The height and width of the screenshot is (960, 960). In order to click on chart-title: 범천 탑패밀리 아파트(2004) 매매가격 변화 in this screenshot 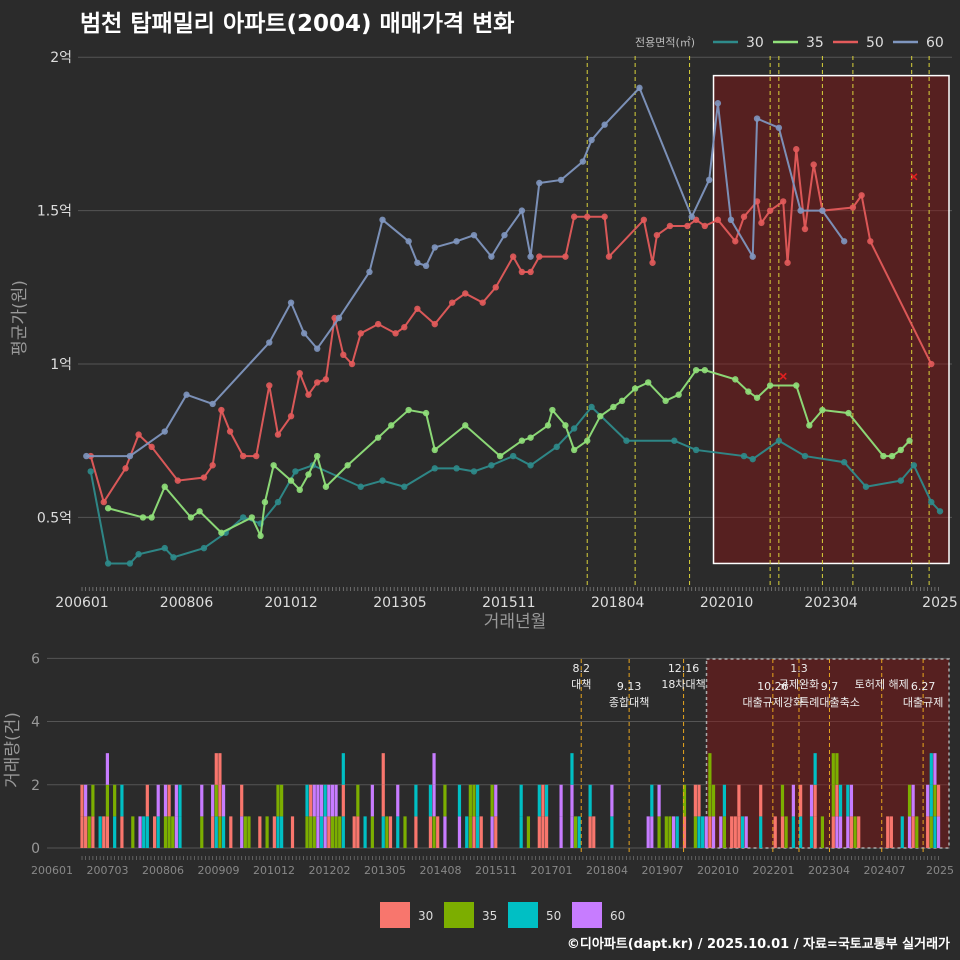, I will do `click(297, 24)`.